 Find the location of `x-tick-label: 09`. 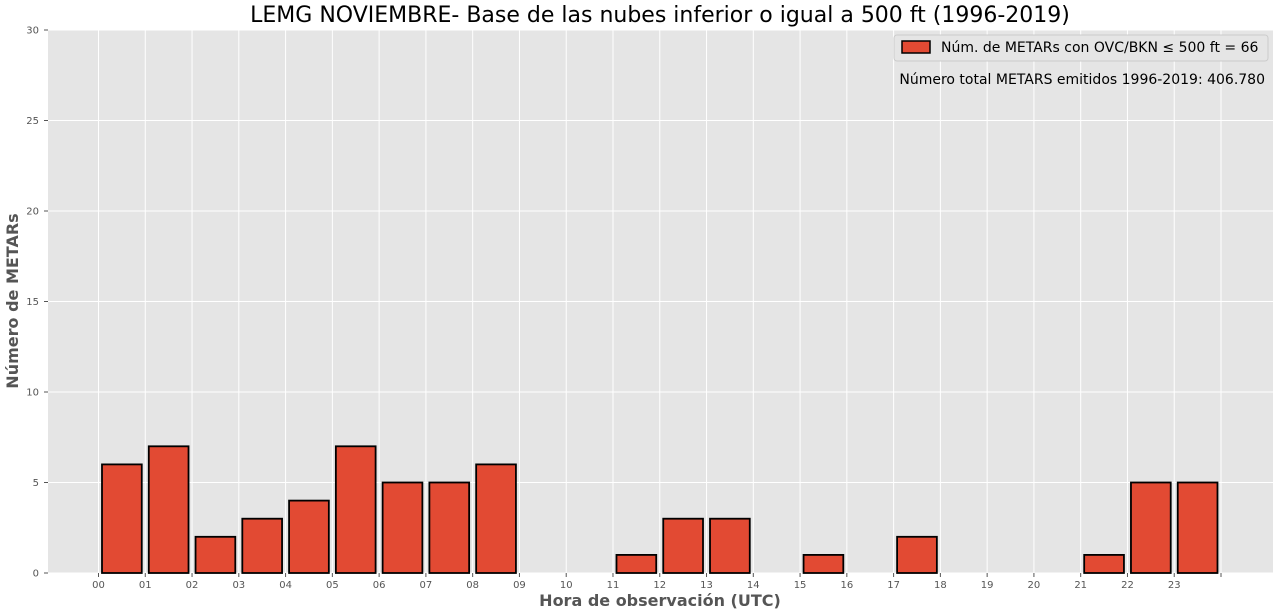

x-tick-label: 09 is located at coordinates (519, 585).